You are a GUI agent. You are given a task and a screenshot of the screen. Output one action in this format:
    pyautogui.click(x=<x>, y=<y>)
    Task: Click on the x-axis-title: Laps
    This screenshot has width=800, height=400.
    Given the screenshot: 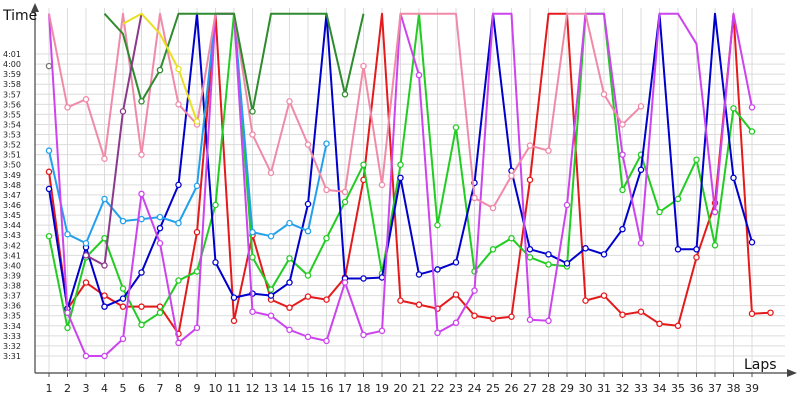 What is the action you would take?
    pyautogui.click(x=760, y=365)
    